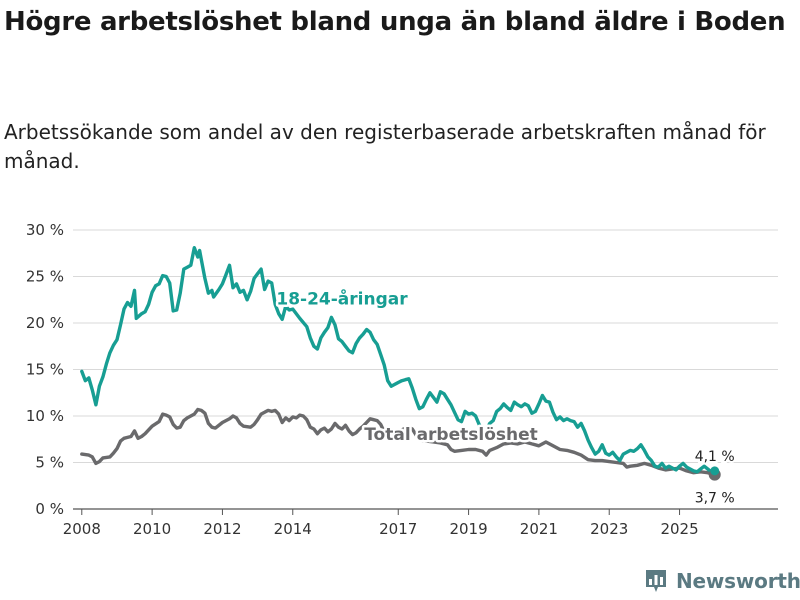  What do you see at coordinates (293, 529) in the screenshot?
I see `x-tick-label: 2014` at bounding box center [293, 529].